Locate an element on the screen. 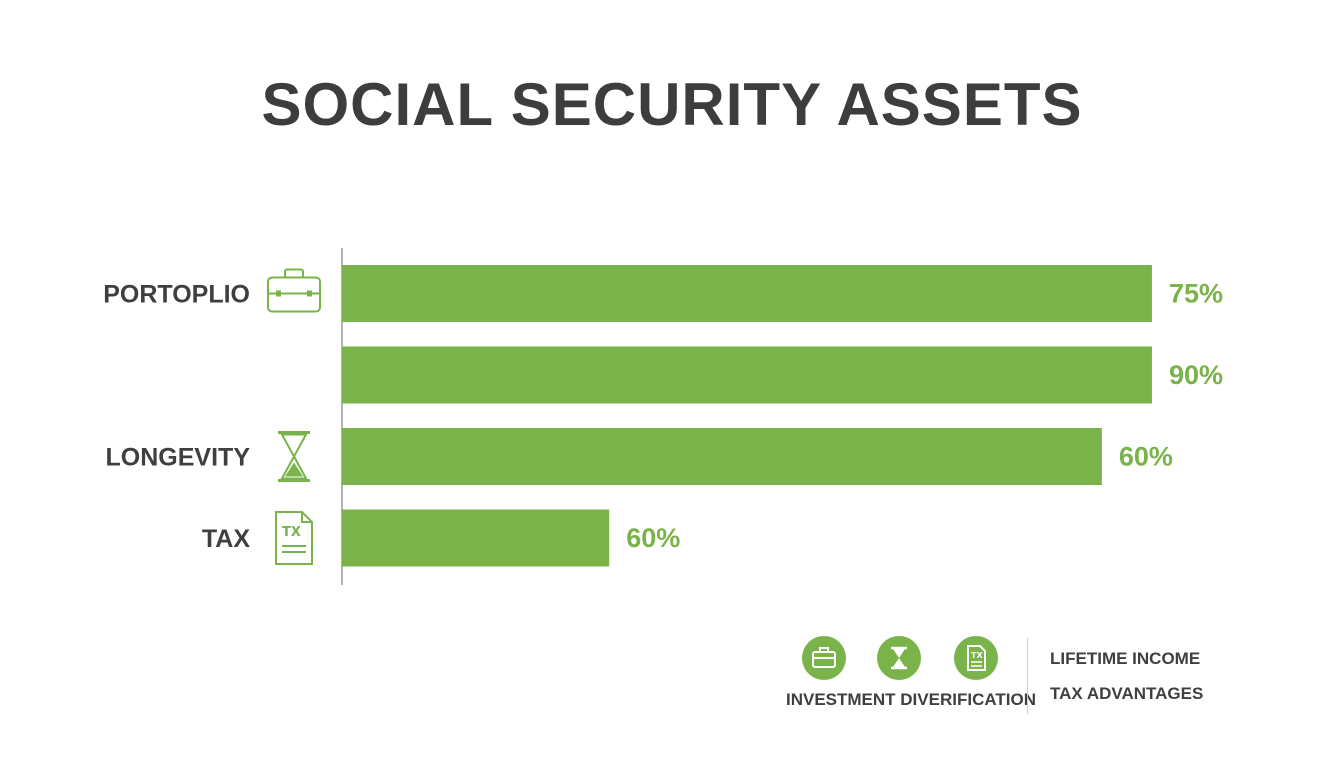 The image size is (1344, 768). legend-hourglass-icon is located at coordinates (899, 658).